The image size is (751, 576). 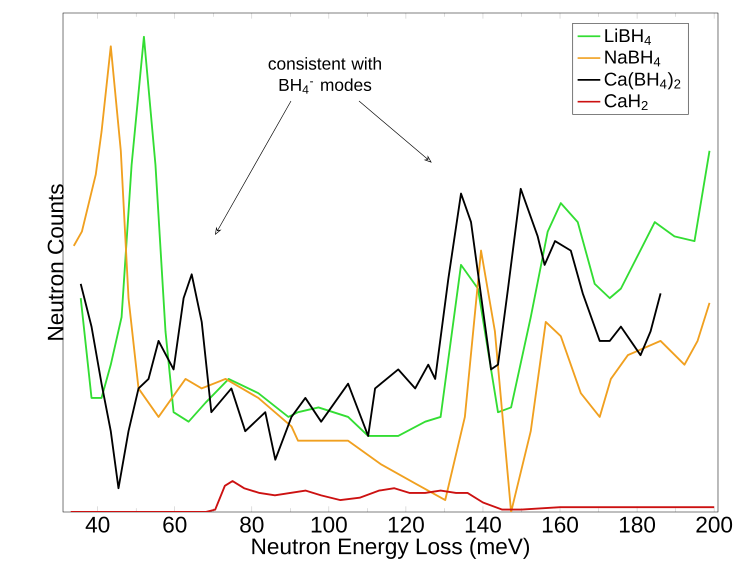 I want to click on legend-label: LiBH$_{4}$, so click(x=628, y=36).